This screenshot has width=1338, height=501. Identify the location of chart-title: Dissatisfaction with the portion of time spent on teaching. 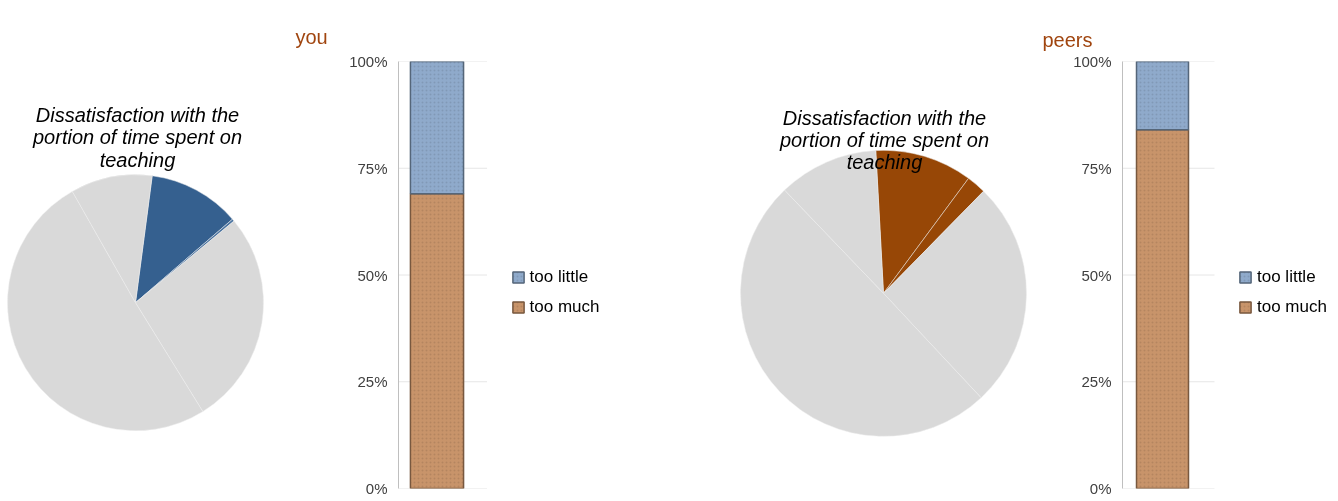
(137, 137).